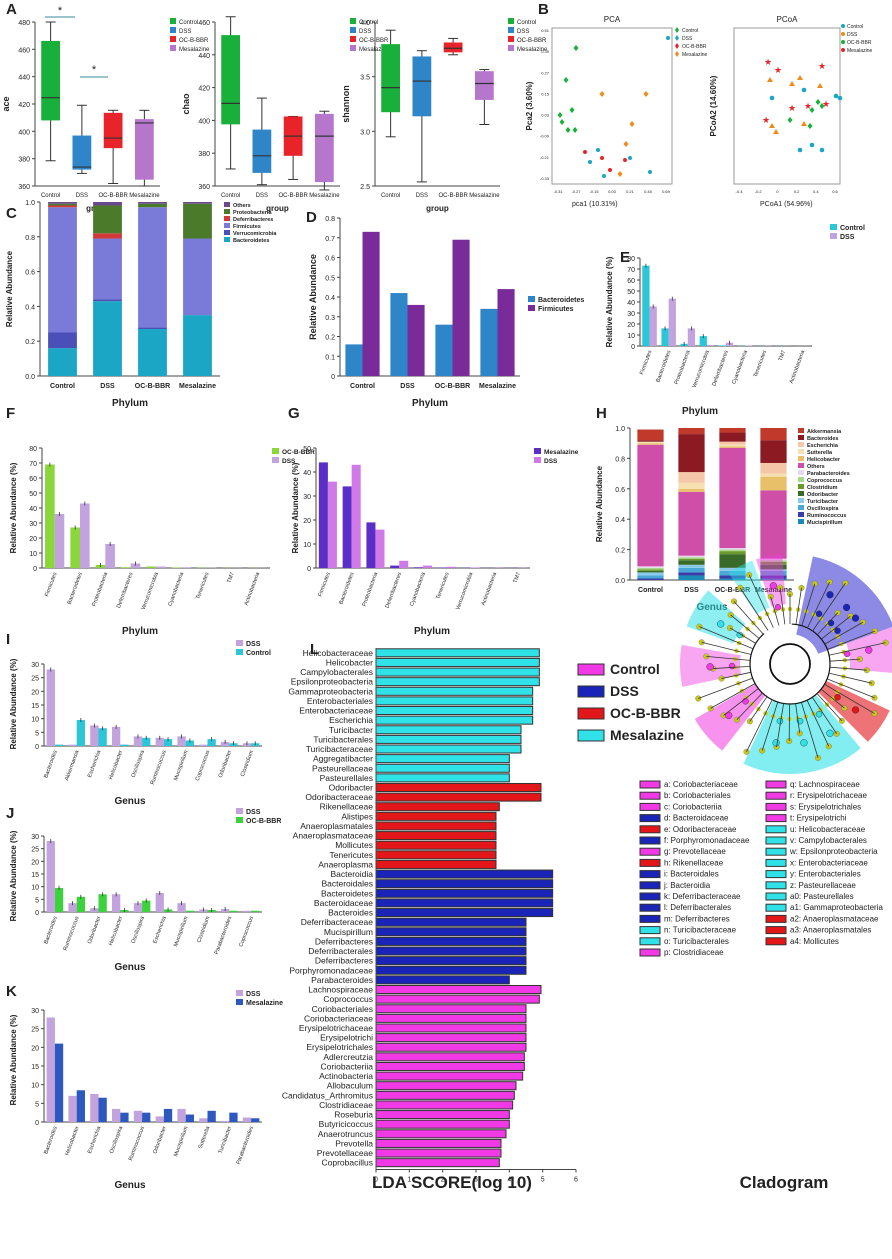  What do you see at coordinates (591, 669) in the screenshot?
I see `lda-legend-swatch` at bounding box center [591, 669].